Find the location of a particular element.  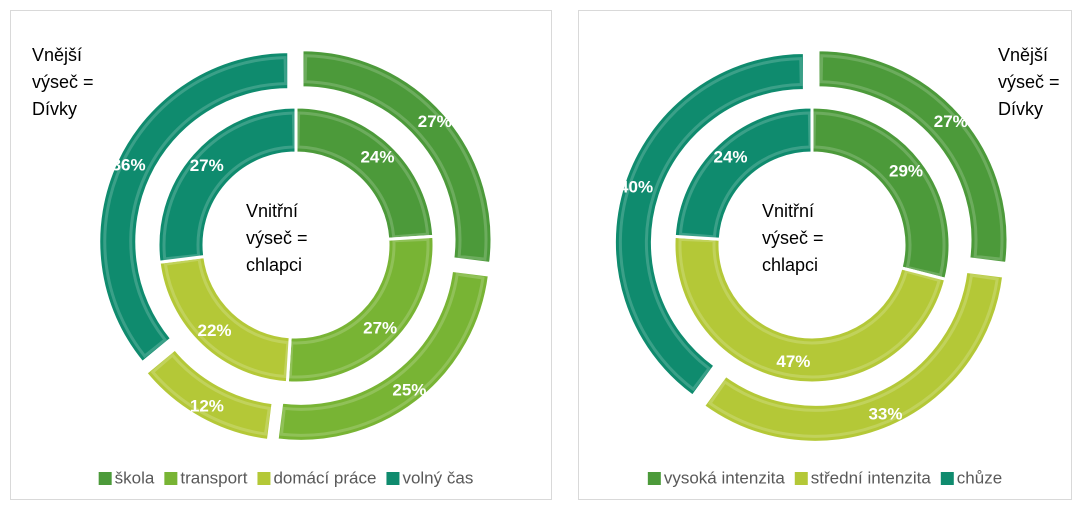

legend-label: volný čas is located at coordinates (437, 477).